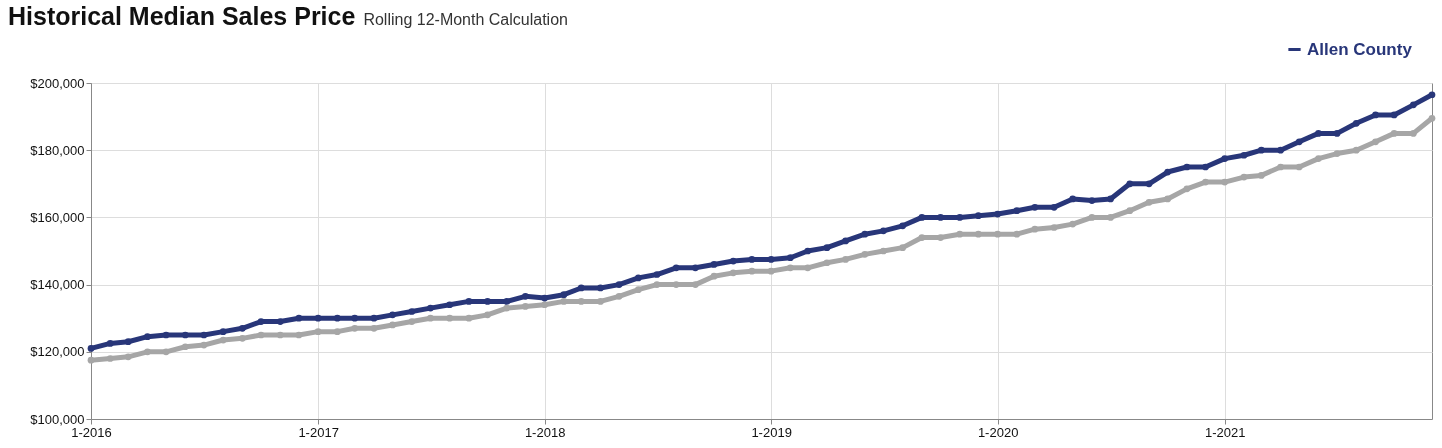  Describe the element at coordinates (57, 83) in the screenshot. I see `y-tick-label: $200,000` at that location.